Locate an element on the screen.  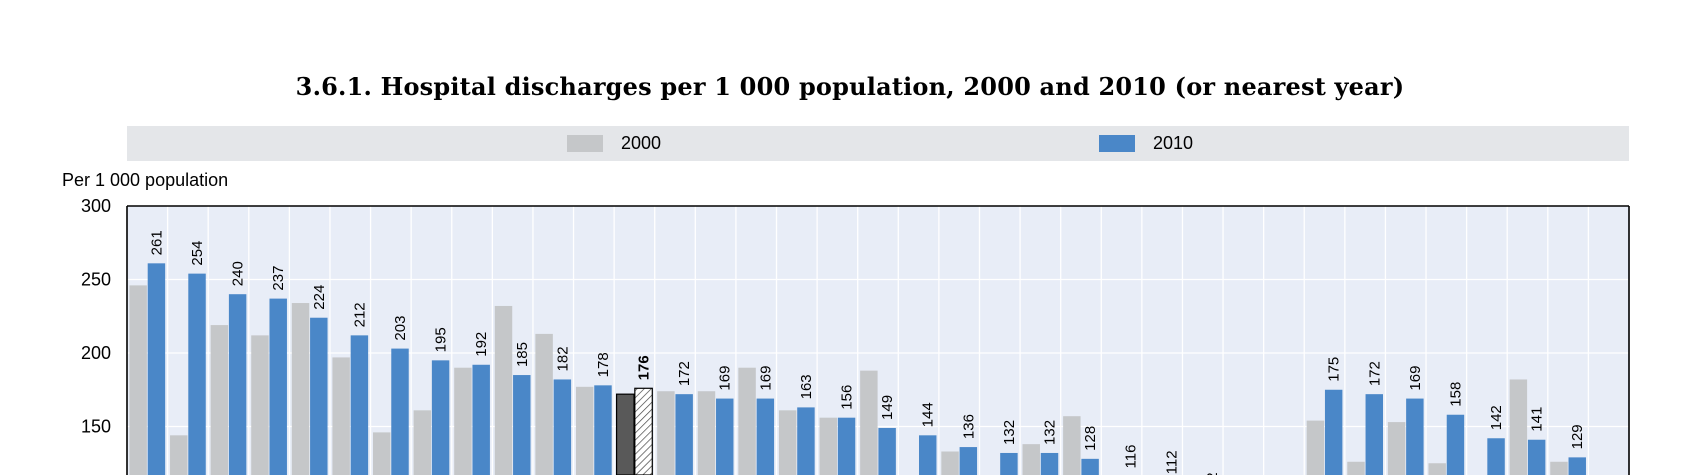
data-label: 182 is located at coordinates (562, 358).